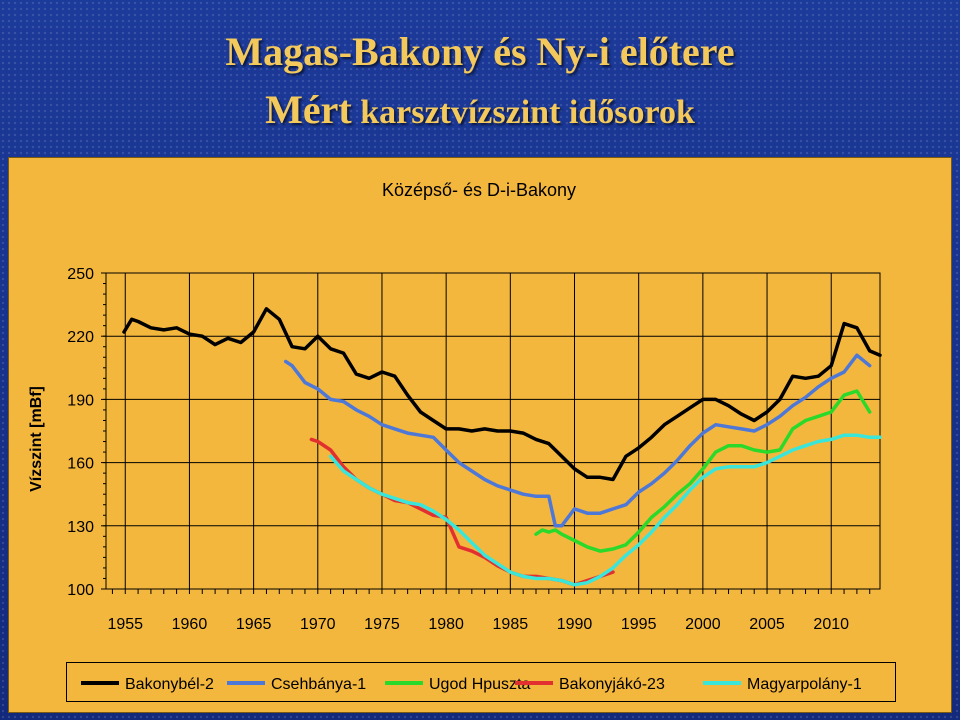 This screenshot has width=960, height=720. Describe the element at coordinates (767, 624) in the screenshot. I see `x-tick-label: 2005` at that location.